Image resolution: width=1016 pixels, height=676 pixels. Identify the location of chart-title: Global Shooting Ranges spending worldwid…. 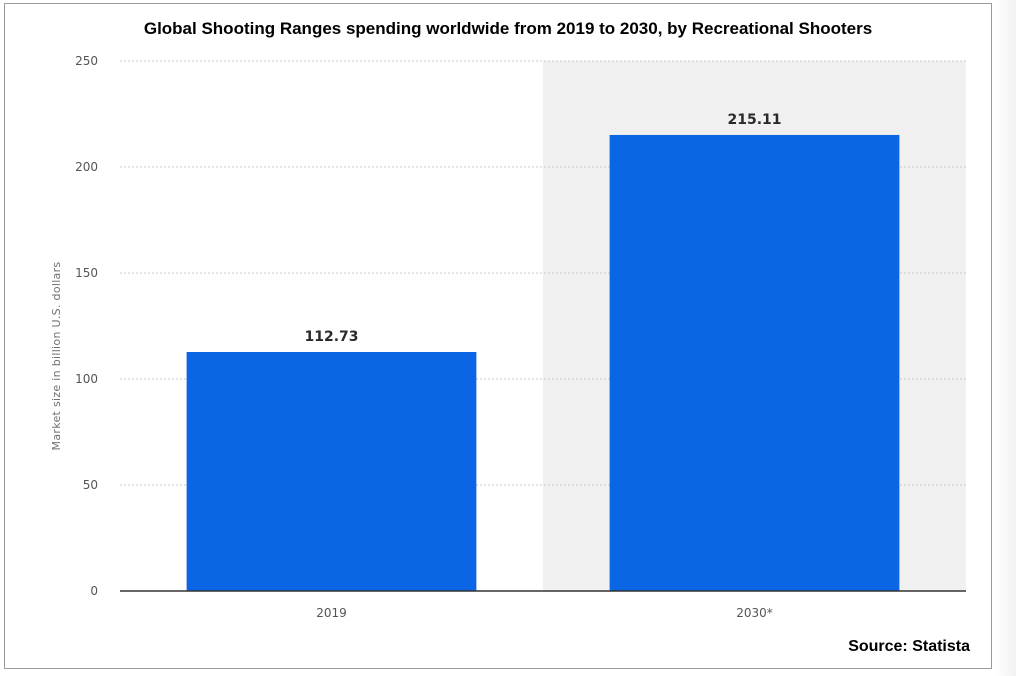
(508, 28).